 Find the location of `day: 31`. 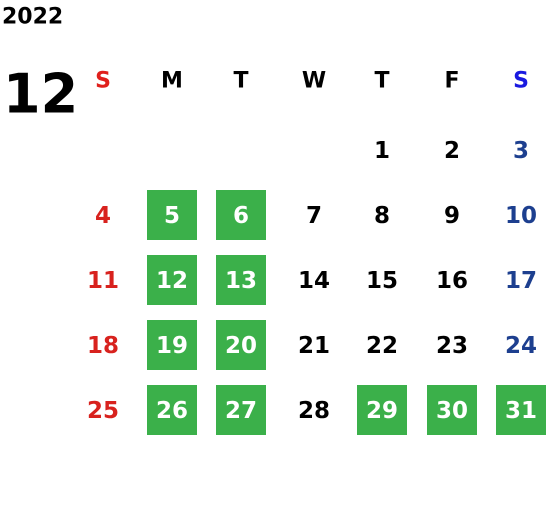

day: 31 is located at coordinates (521, 411).